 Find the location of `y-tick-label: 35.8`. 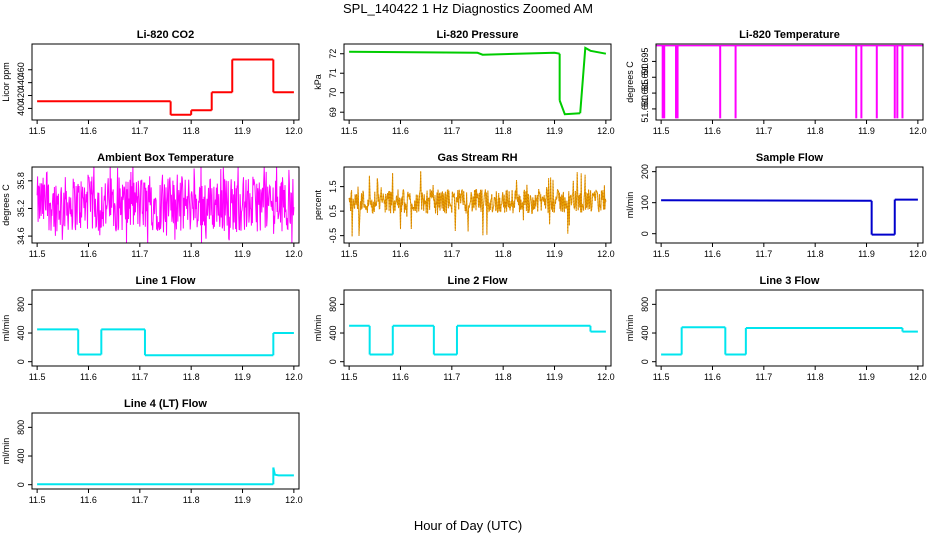

y-tick-label: 35.8 is located at coordinates (21, 181).